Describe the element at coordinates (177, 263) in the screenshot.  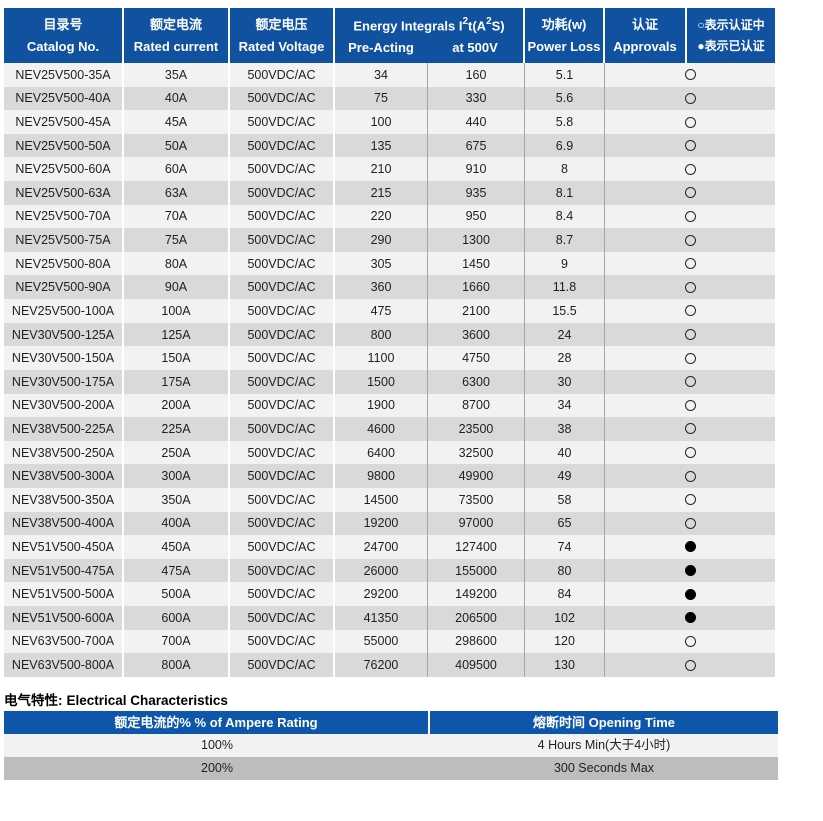
I see `rated-current-cell: 80A` at that location.